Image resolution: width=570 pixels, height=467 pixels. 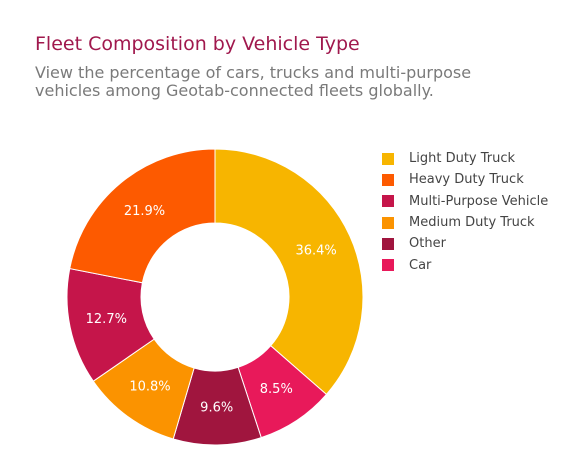 I want to click on legend-item-heavy-duty-truck: Heavy Duty Truck, so click(x=465, y=179).